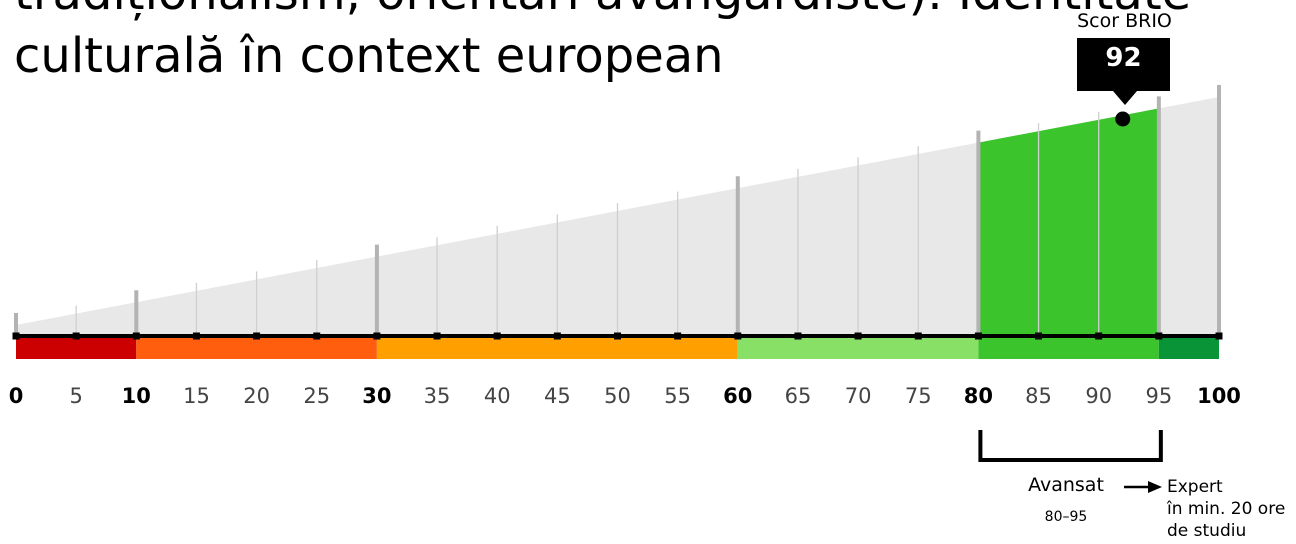 The width and height of the screenshot is (1296, 544). Describe the element at coordinates (557, 396) in the screenshot. I see `tick-label-45: 45` at that location.